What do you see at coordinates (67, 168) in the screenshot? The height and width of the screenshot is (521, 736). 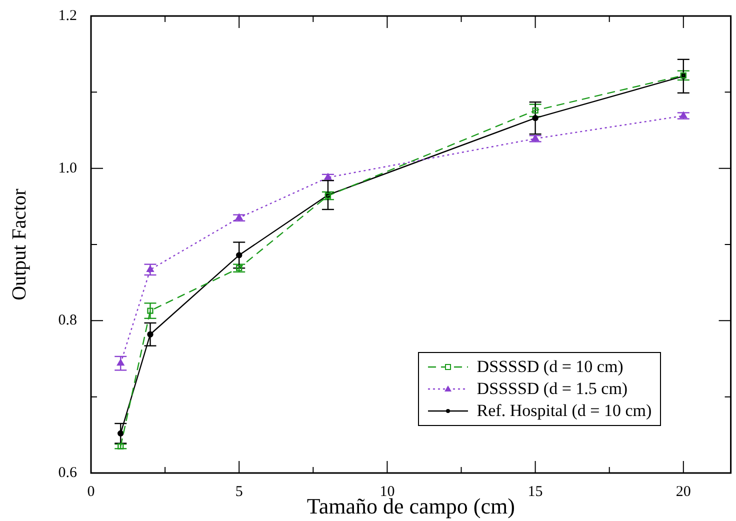 I see `y-tick-label: 1.0` at bounding box center [67, 168].